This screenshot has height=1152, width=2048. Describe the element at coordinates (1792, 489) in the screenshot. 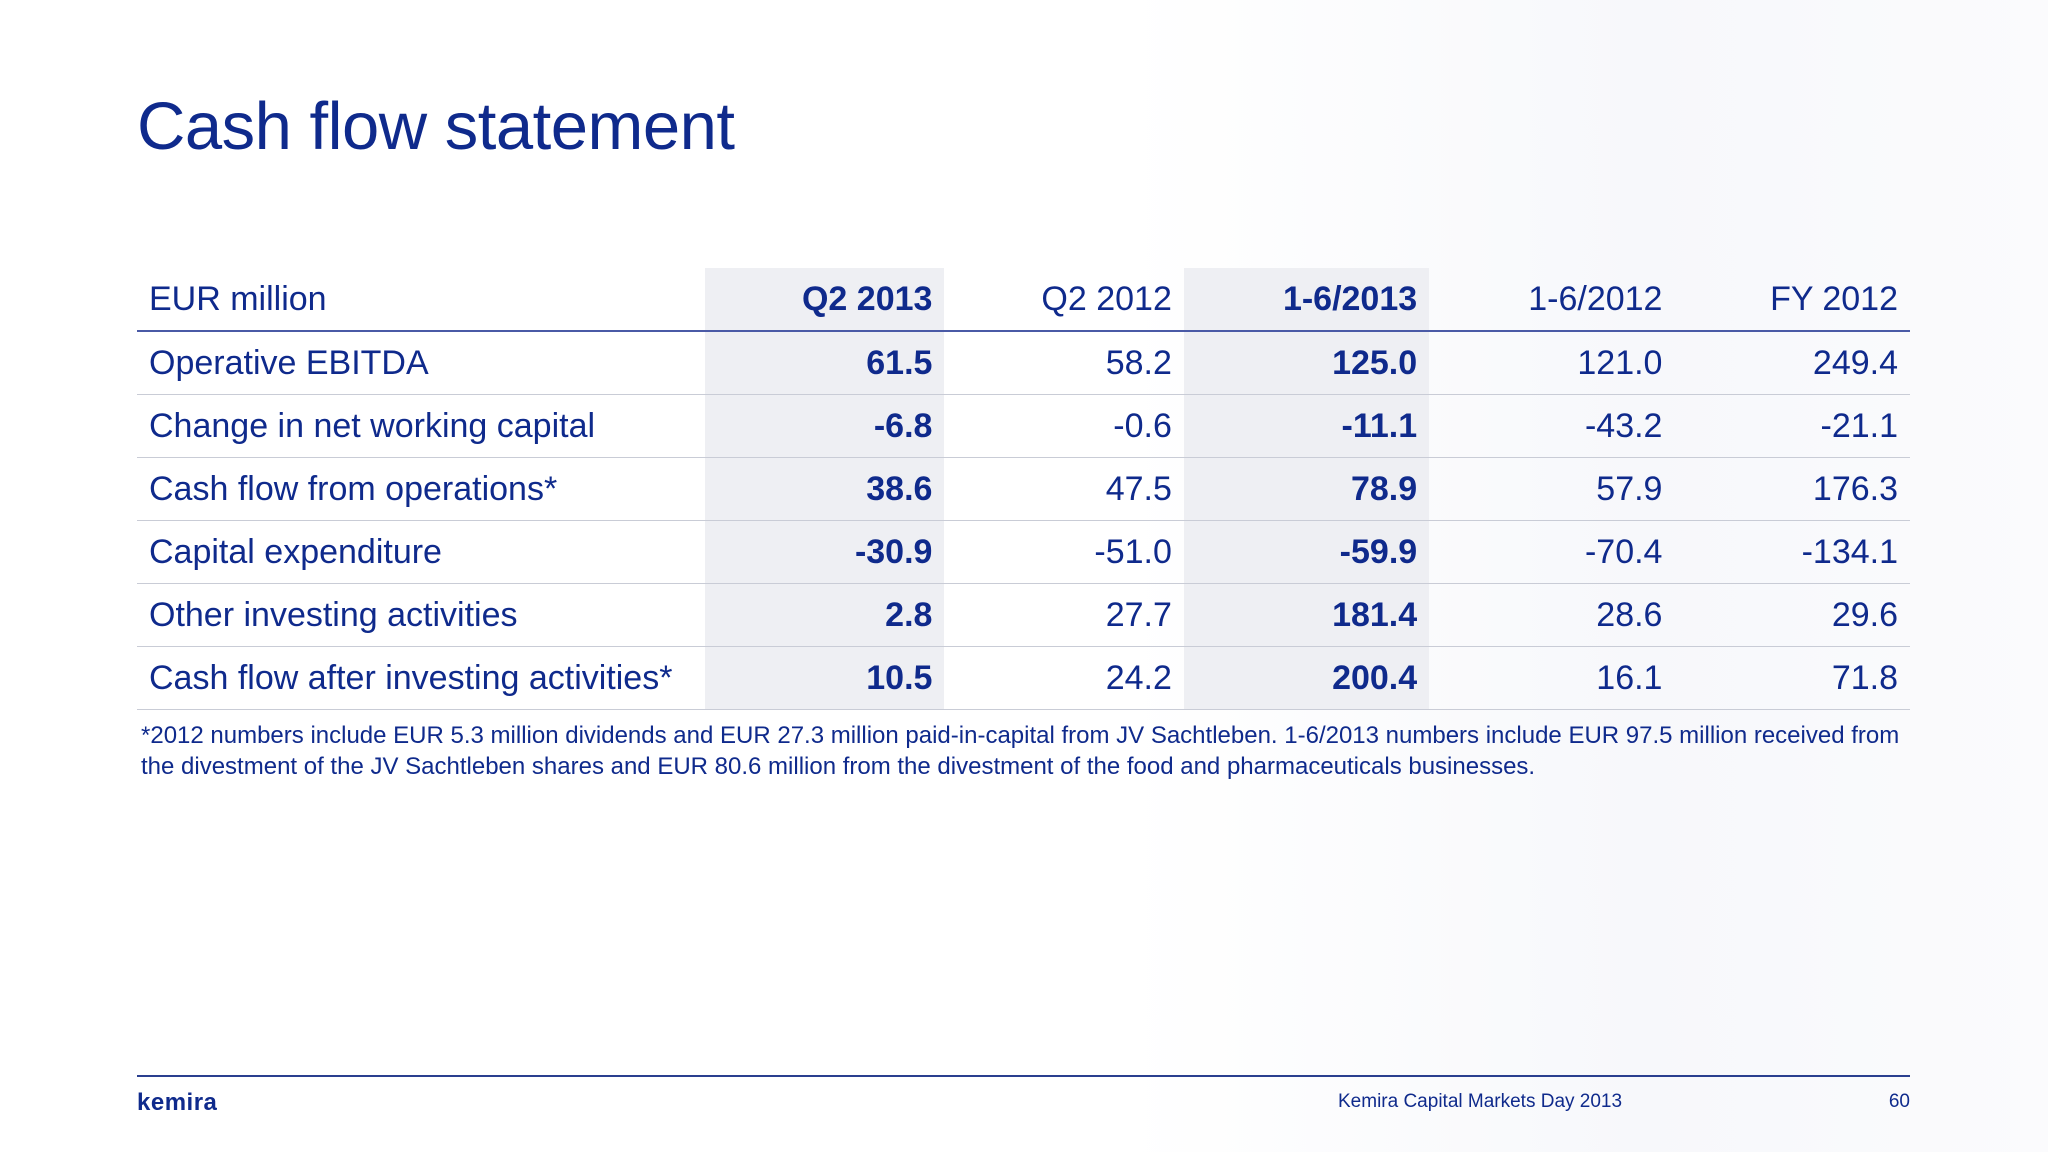

I see `cell-value: 176.3` at that location.